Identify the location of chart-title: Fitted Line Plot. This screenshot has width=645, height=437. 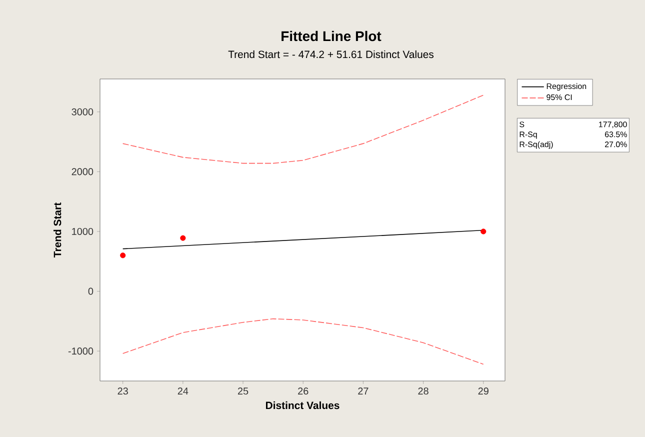
(332, 36).